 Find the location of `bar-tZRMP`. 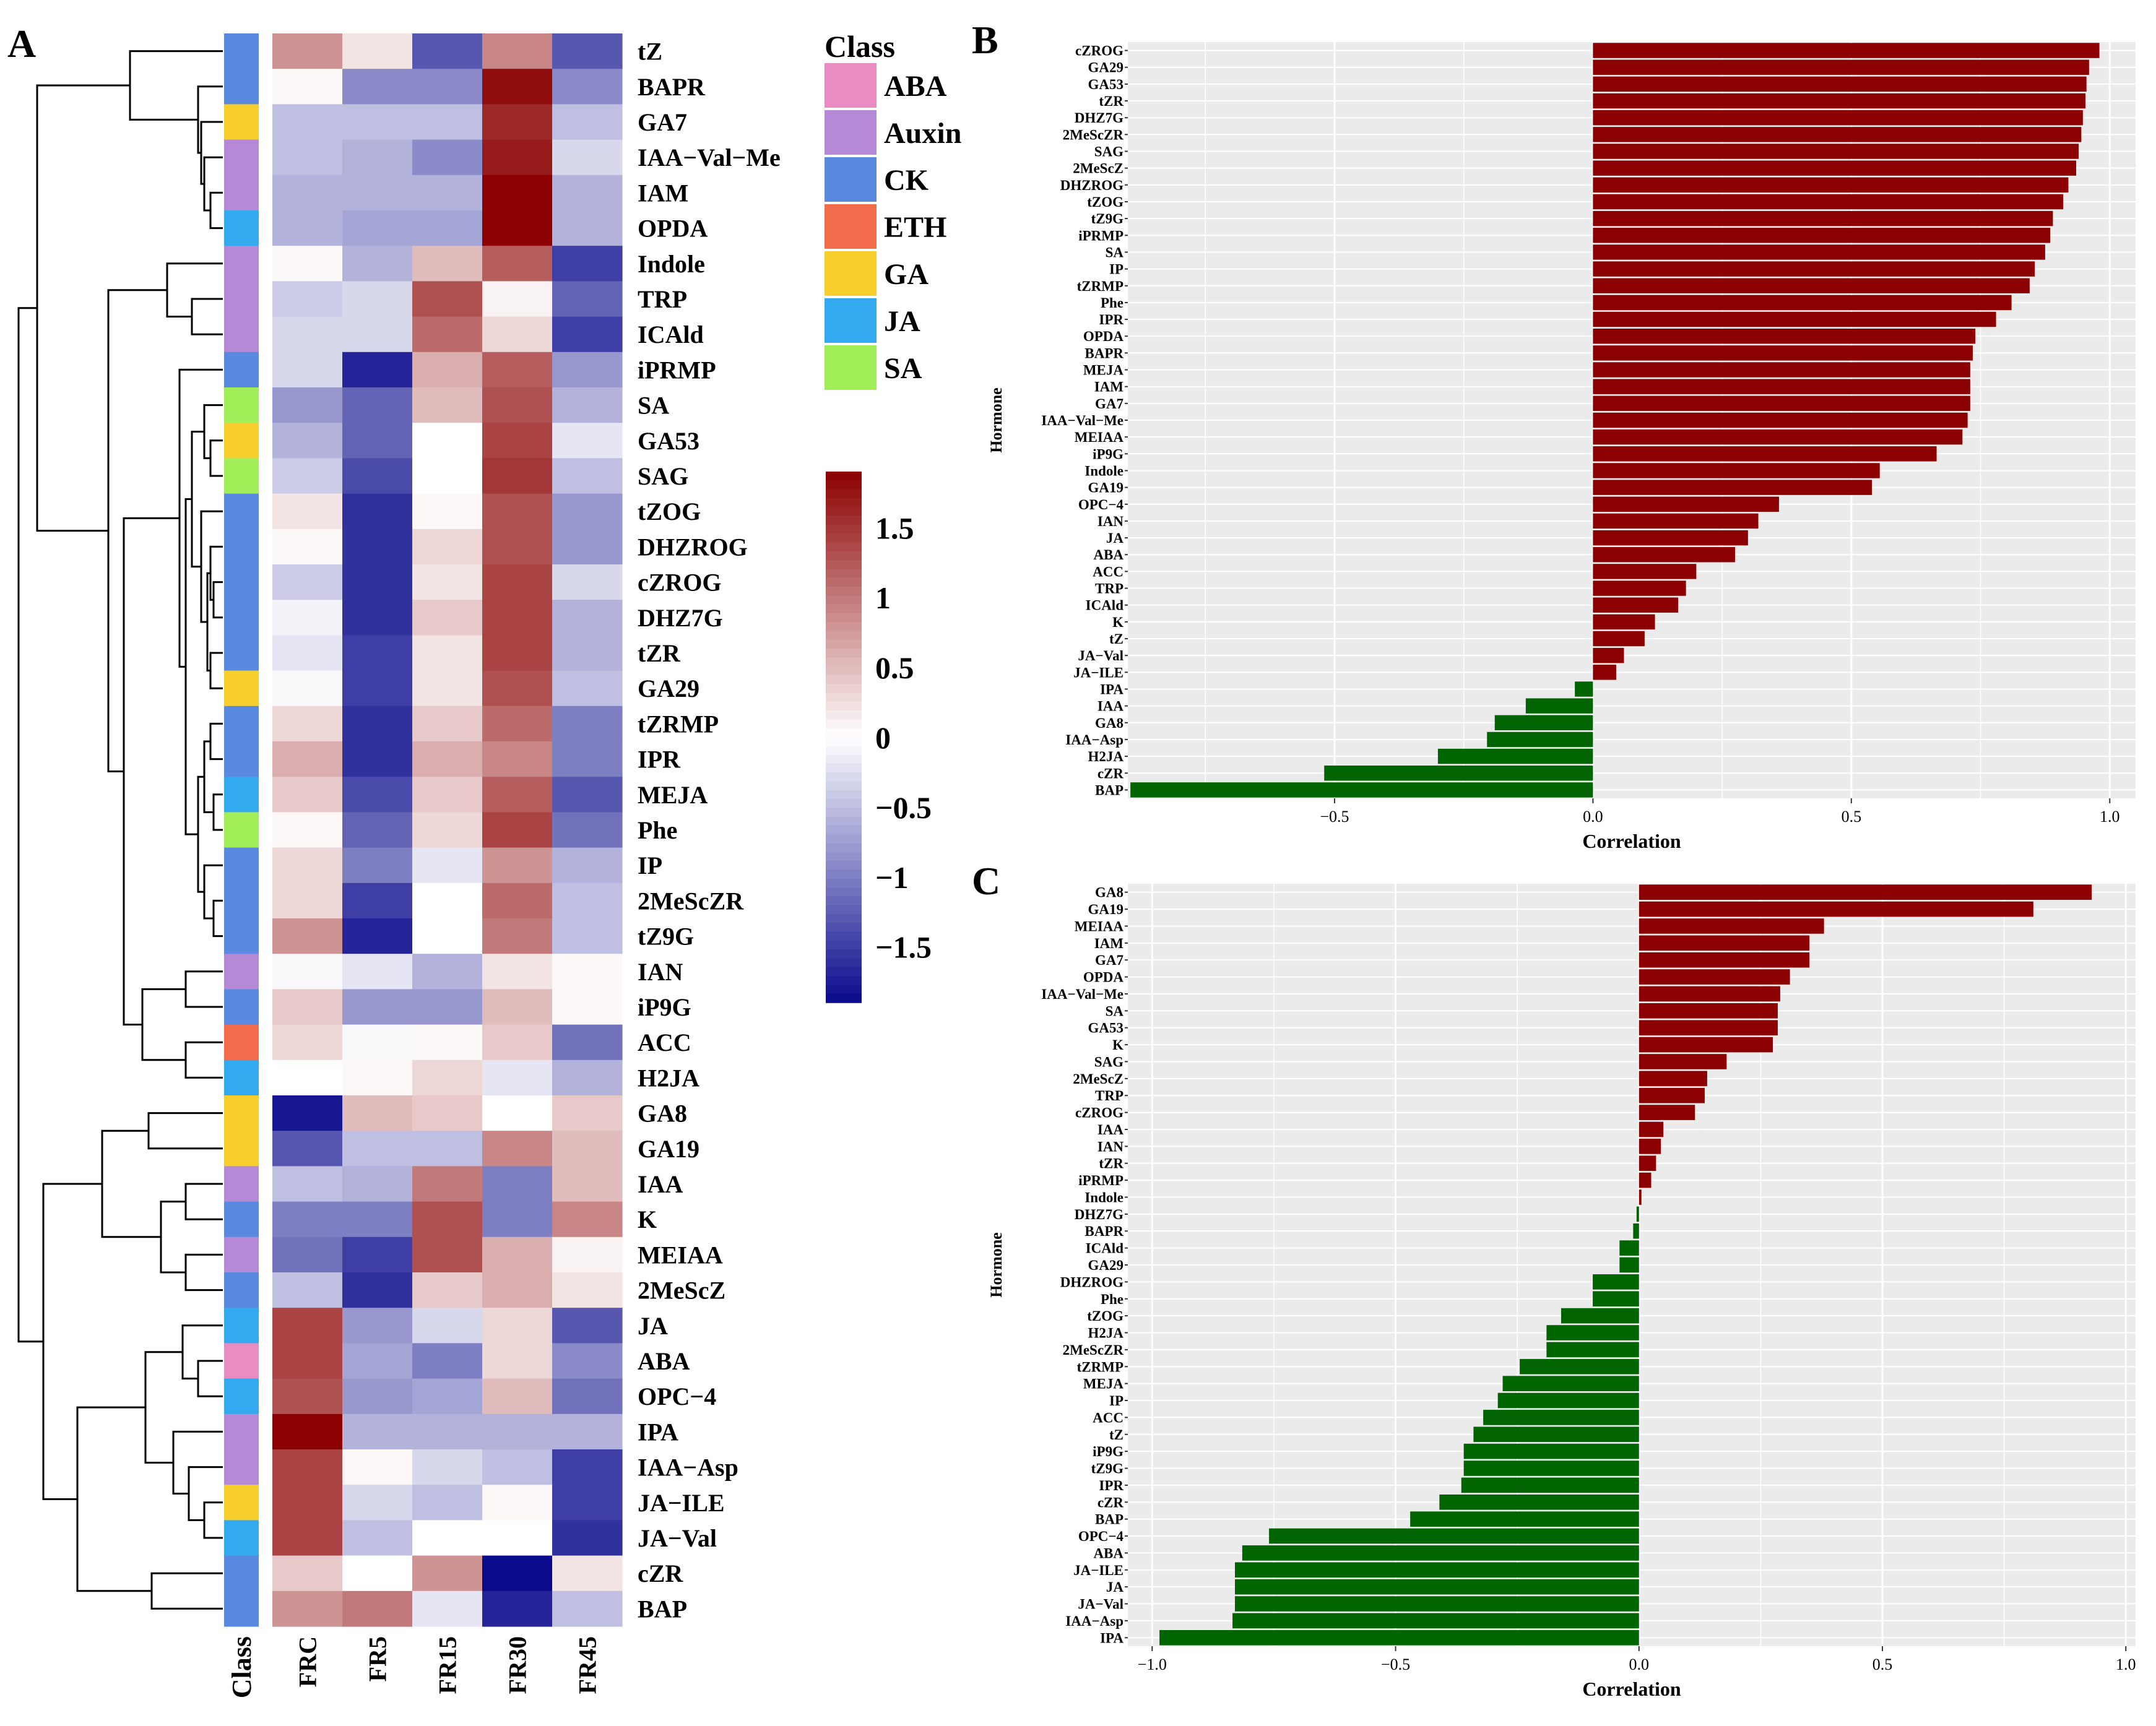

bar-tZRMP is located at coordinates (1812, 285).